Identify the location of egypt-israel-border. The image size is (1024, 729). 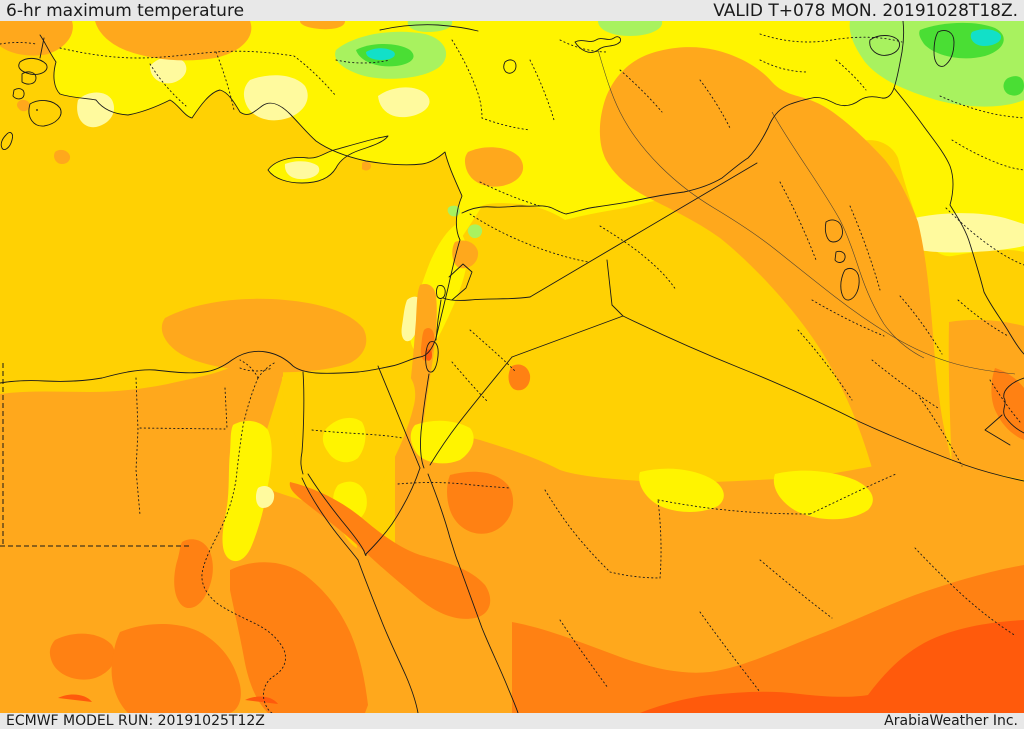
(399, 417).